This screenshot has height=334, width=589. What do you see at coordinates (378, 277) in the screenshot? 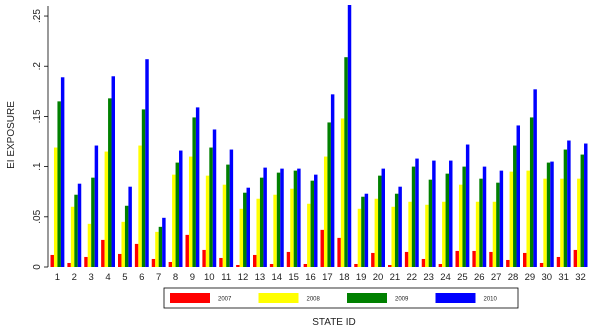
I see `x-tick-label: 20` at bounding box center [378, 277].